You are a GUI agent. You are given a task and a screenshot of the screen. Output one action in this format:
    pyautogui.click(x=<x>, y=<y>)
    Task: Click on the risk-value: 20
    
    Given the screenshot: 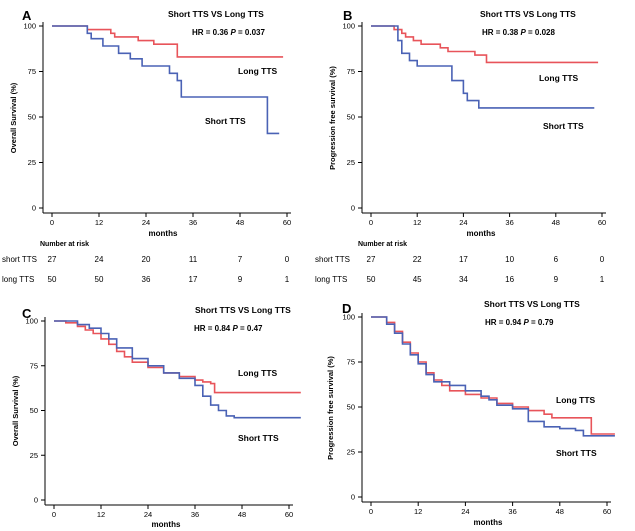 What is the action you would take?
    pyautogui.click(x=146, y=259)
    